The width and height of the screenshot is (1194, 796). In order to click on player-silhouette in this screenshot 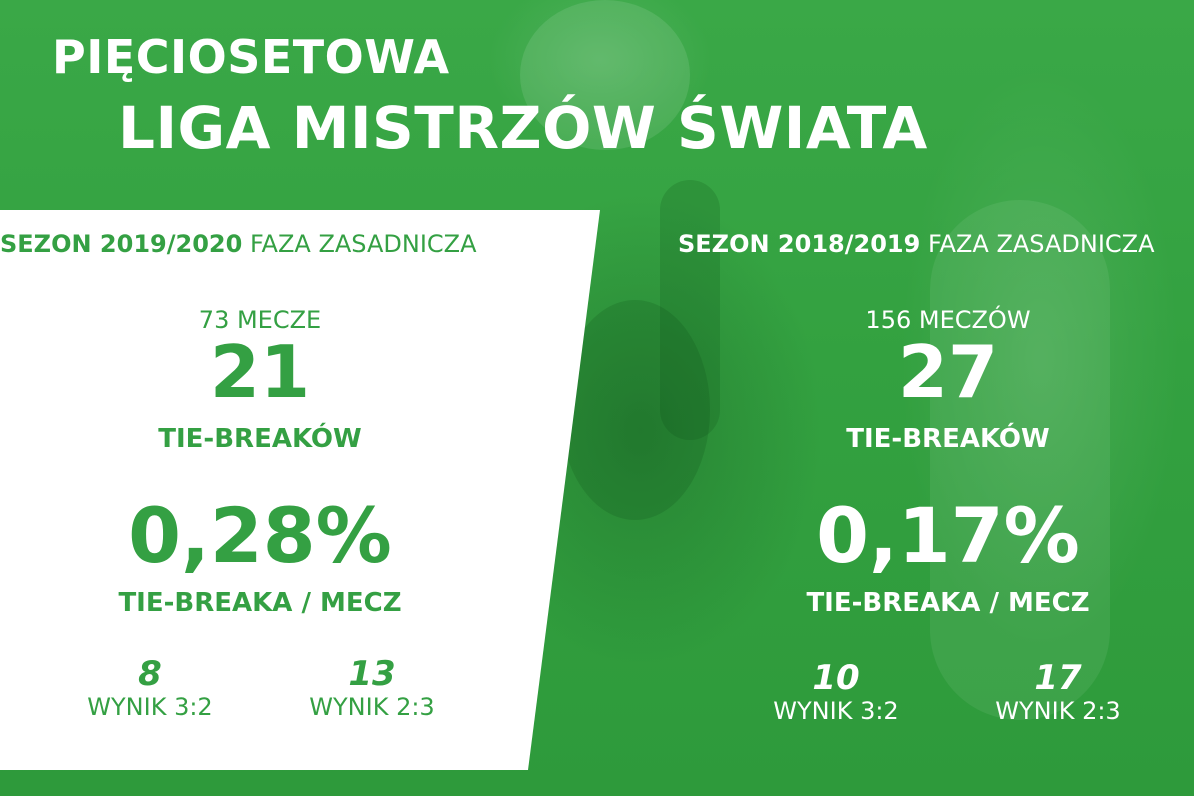, I will do `click(635, 410)`.